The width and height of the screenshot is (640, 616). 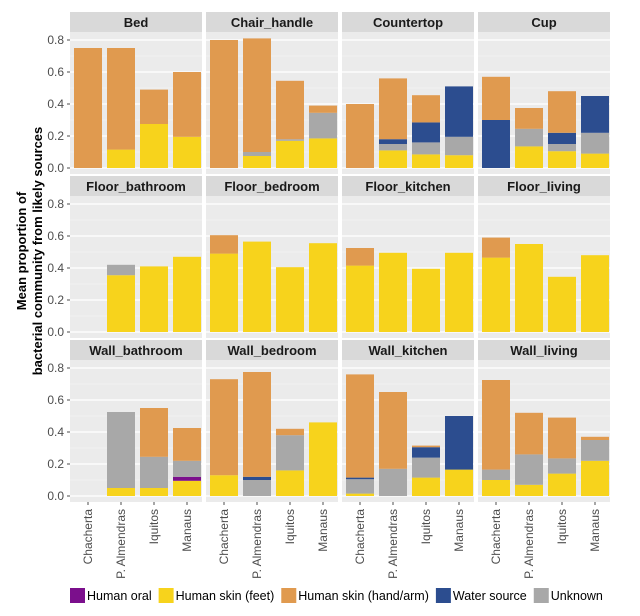 I want to click on bar-countertop-p-almendras, so click(x=393, y=123).